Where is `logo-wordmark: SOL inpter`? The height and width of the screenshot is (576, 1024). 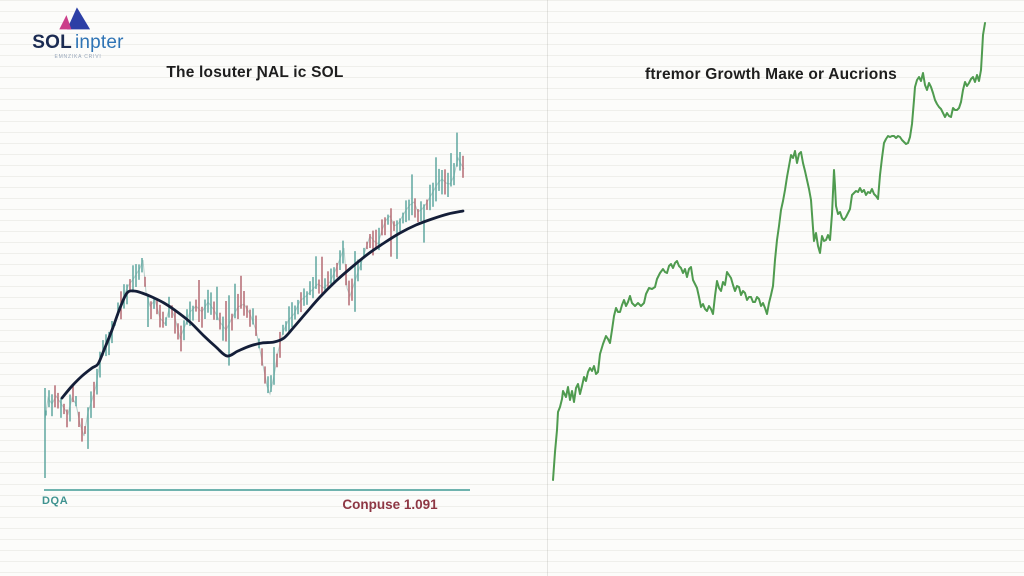
logo-wordmark: SOL inpter is located at coordinates (78, 42).